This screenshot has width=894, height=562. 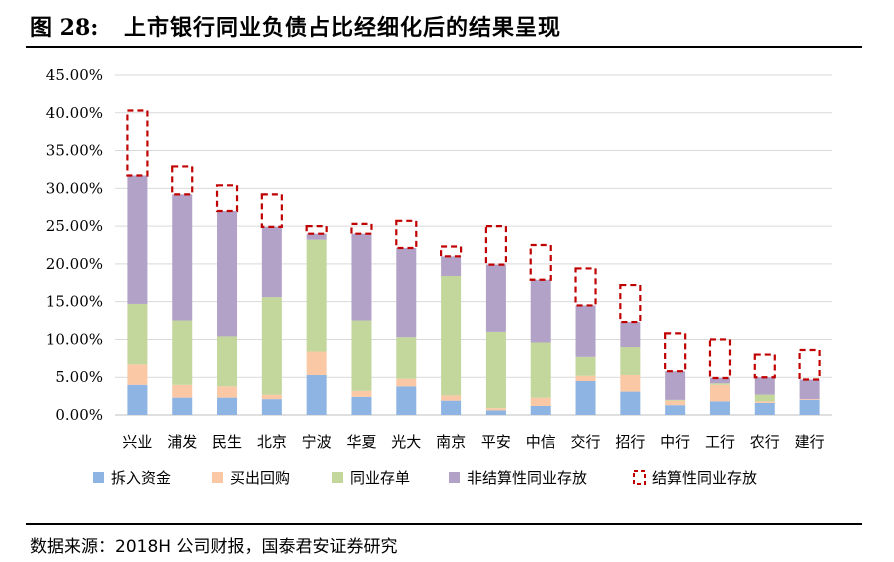 What do you see at coordinates (74, 339) in the screenshot?
I see `y-tick-label: 10.00%` at bounding box center [74, 339].